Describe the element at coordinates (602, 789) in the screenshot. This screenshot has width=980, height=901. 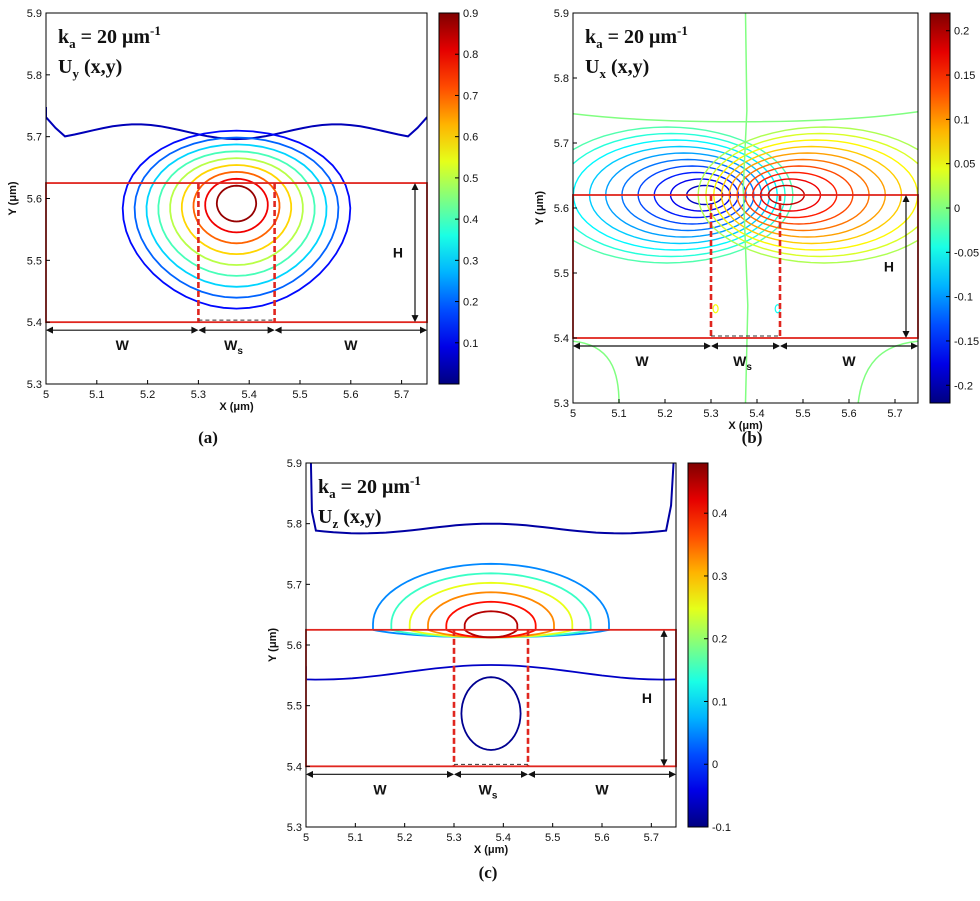
I see `label-w-right: W` at that location.